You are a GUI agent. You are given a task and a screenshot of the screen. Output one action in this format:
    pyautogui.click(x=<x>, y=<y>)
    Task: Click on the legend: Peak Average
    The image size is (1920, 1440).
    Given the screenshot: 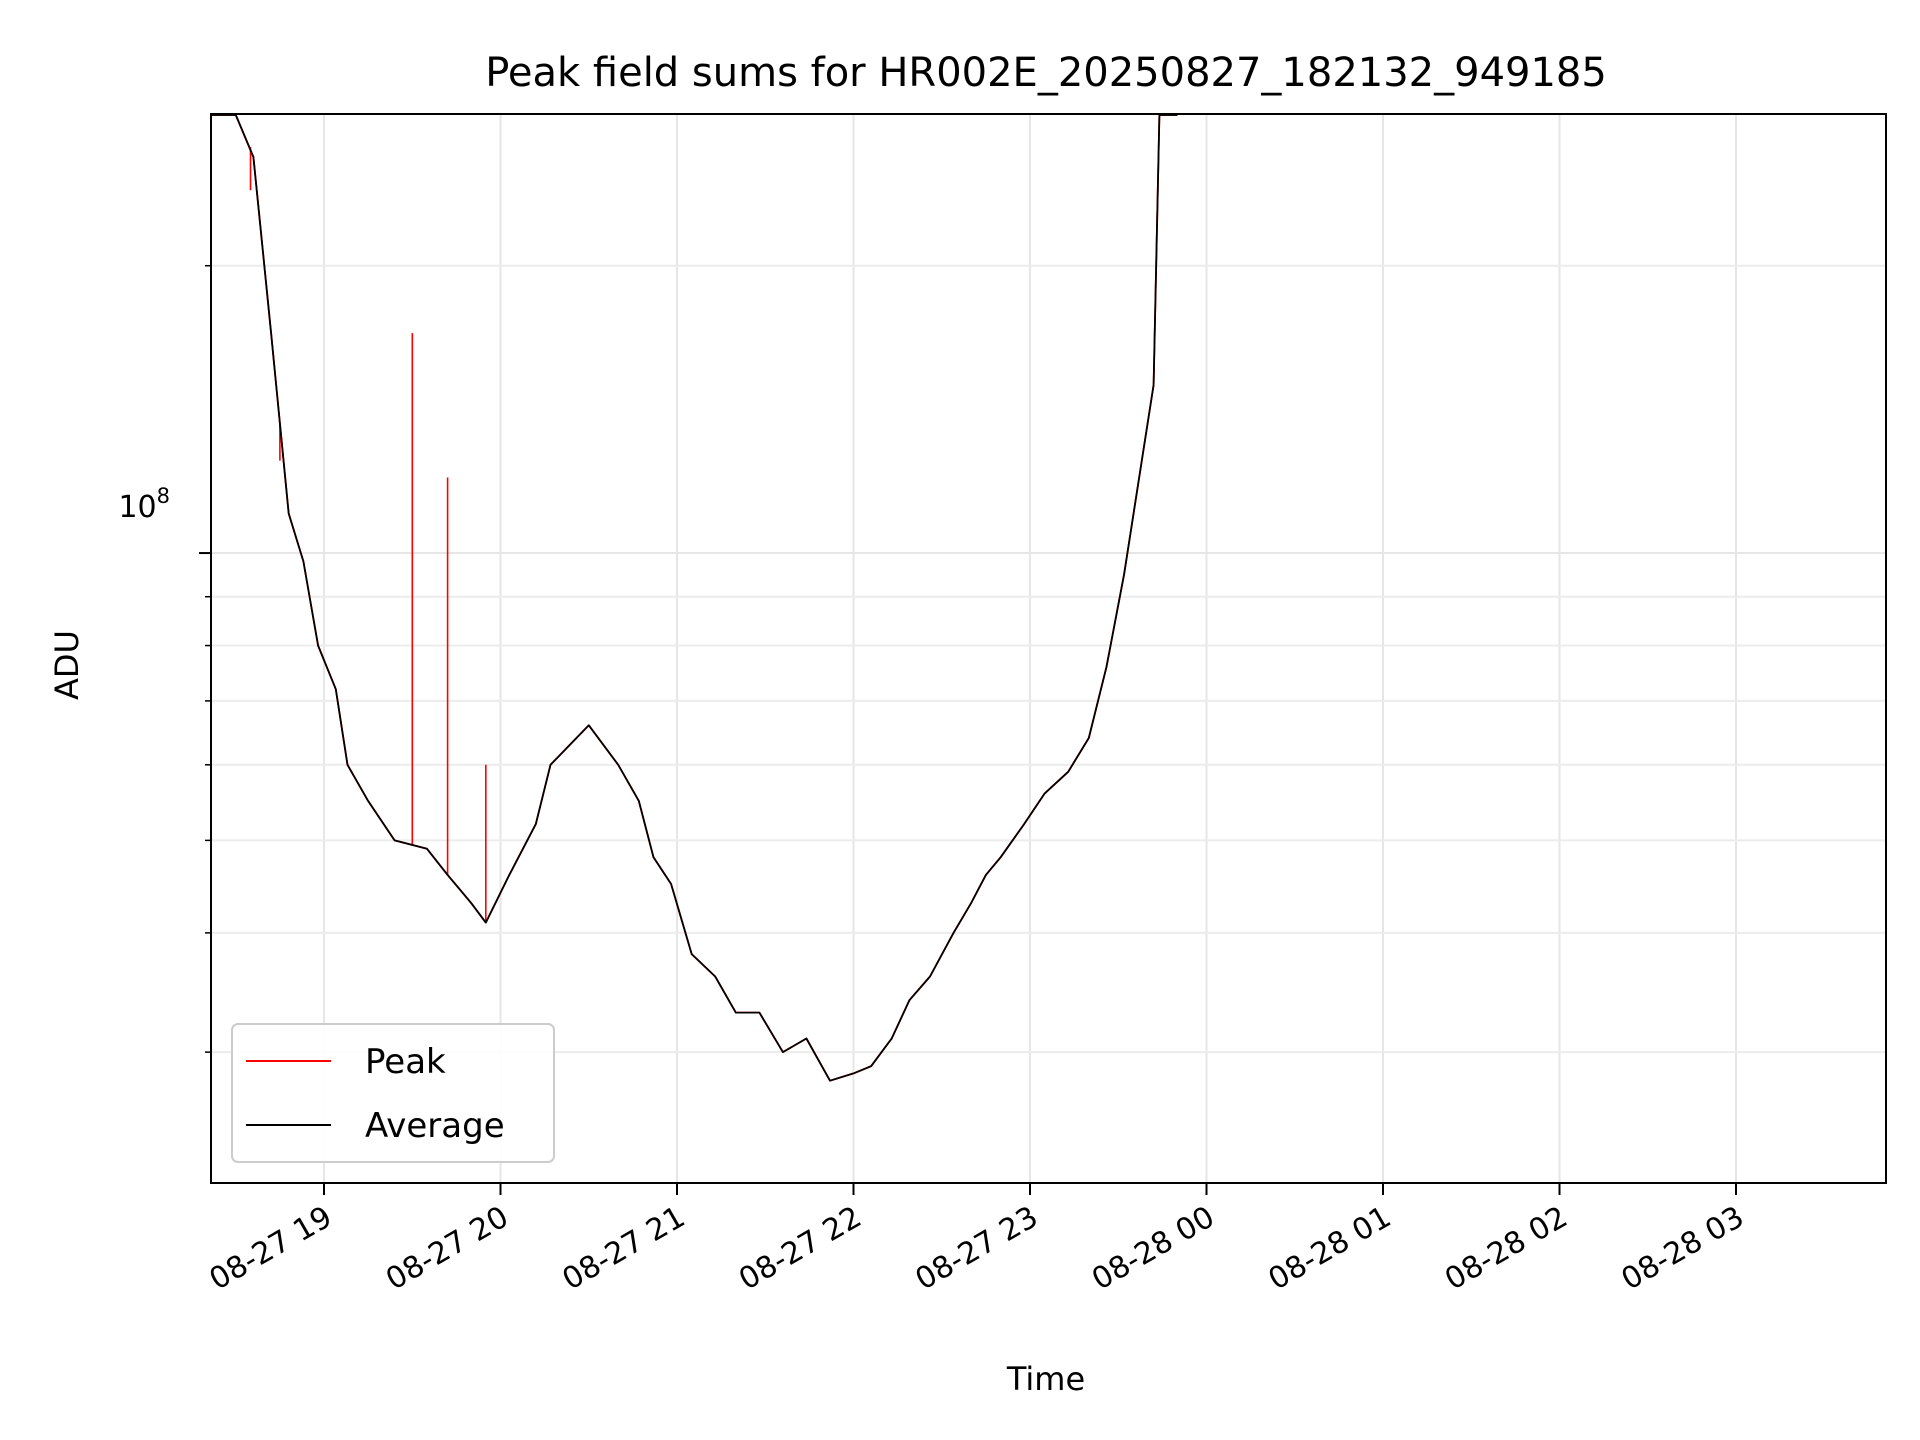 What is the action you would take?
    pyautogui.click(x=393, y=1093)
    